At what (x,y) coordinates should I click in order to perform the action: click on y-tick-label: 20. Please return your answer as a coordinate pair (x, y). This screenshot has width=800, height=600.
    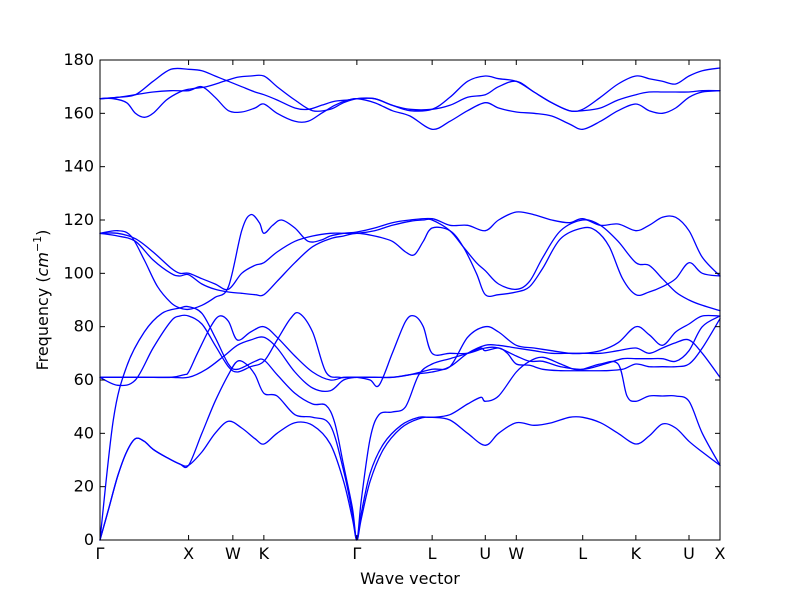
    Looking at the image, I should click on (84, 486).